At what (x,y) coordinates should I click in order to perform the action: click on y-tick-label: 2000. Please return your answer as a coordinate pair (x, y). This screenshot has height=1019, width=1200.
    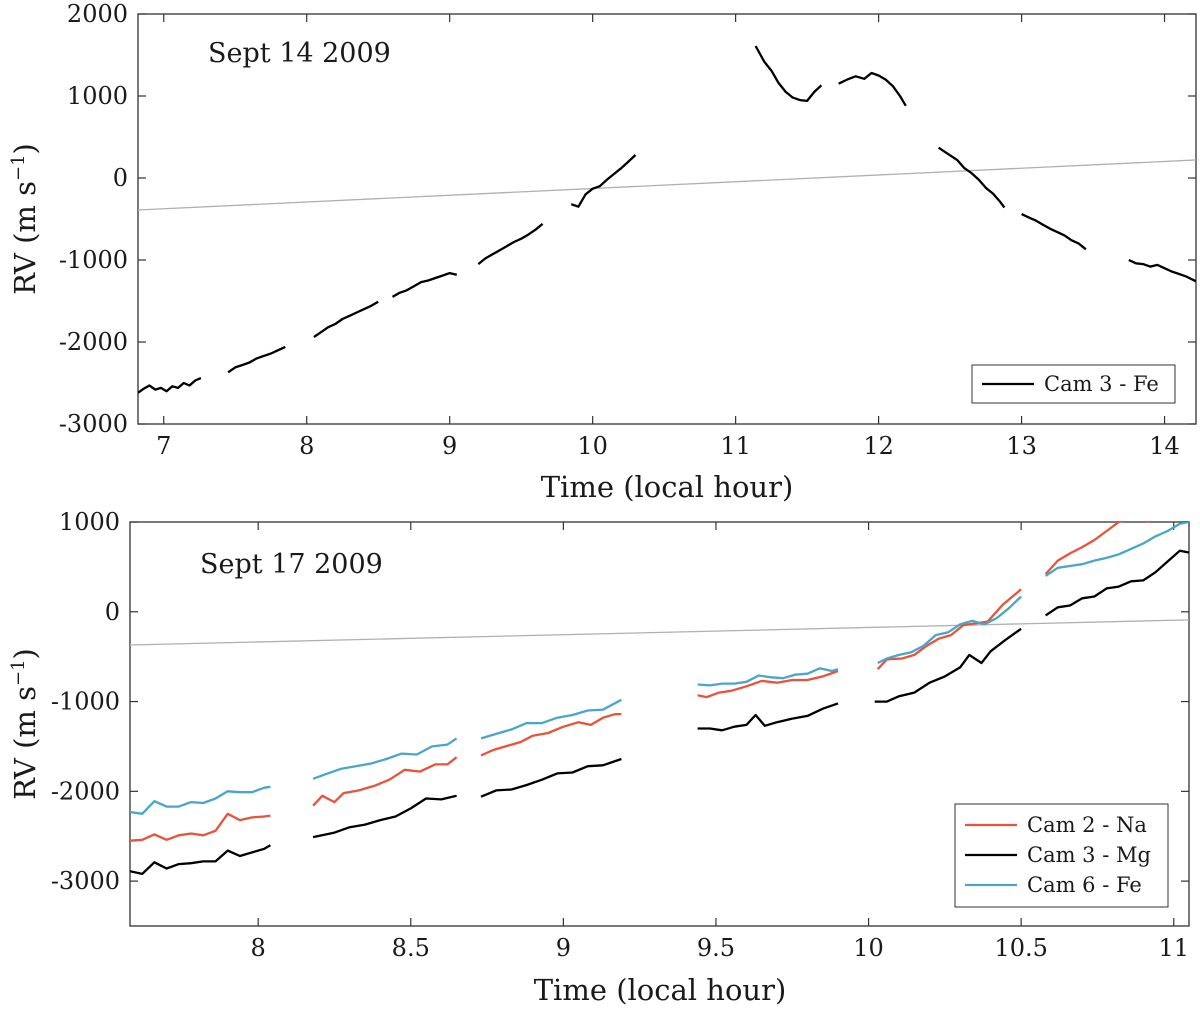
    Looking at the image, I should click on (97, 14).